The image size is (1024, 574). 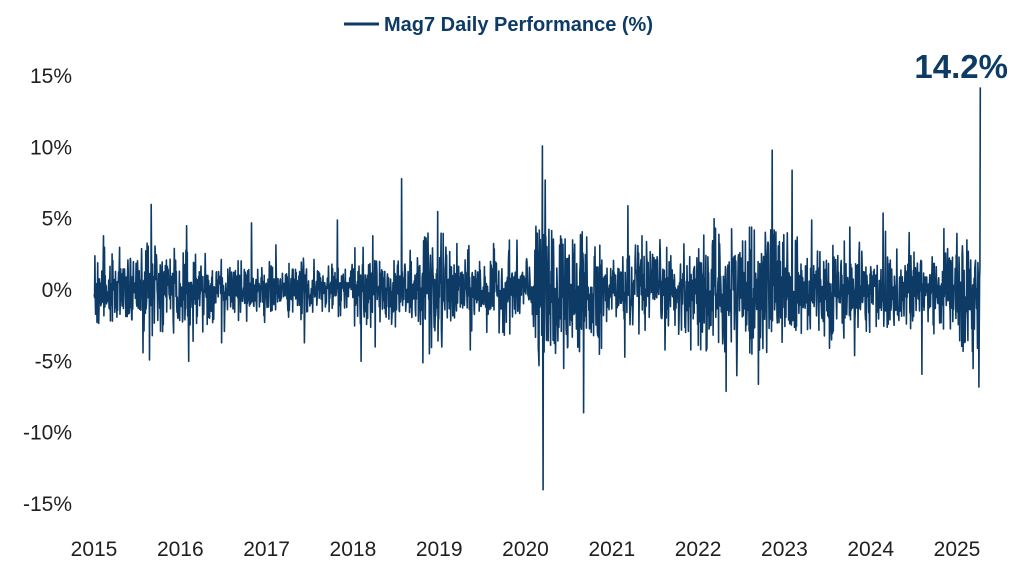 What do you see at coordinates (94, 549) in the screenshot?
I see `x-tick-label: 2015` at bounding box center [94, 549].